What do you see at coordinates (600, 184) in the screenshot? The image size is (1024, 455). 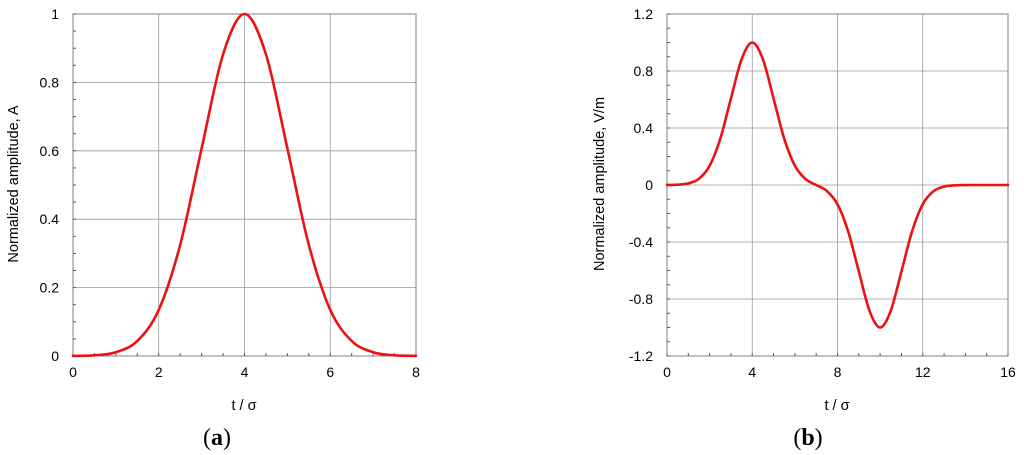 I see `y-axis-title: Normalized amplitude, V/m` at bounding box center [600, 184].